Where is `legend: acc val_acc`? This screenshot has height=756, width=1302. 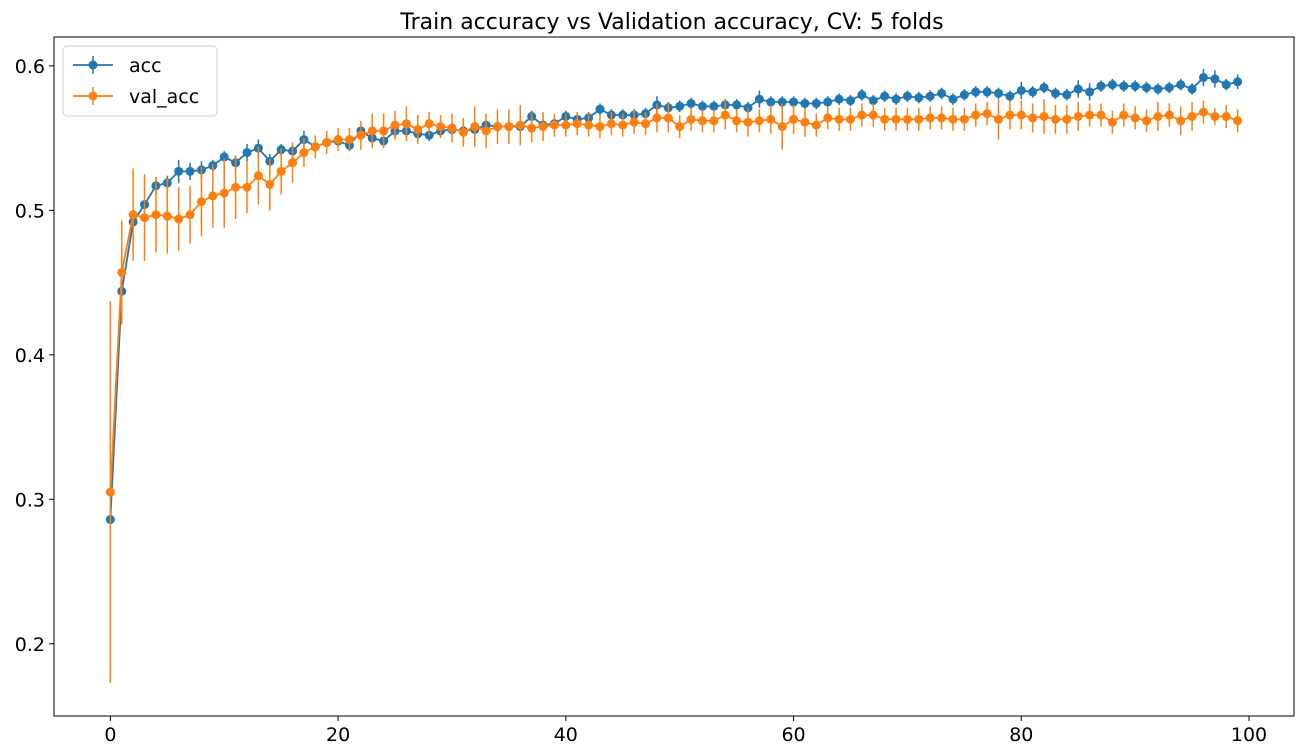 legend: acc val_acc is located at coordinates (140, 81).